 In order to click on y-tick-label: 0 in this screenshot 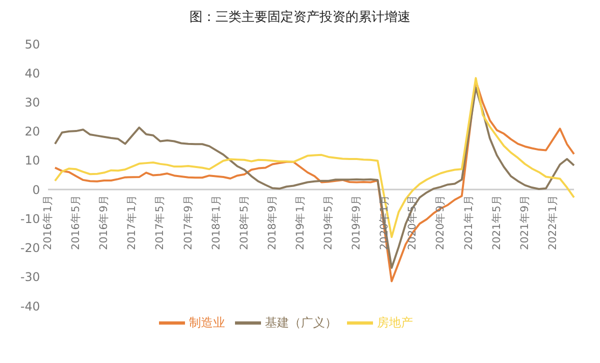, I will do `click(36, 189)`.